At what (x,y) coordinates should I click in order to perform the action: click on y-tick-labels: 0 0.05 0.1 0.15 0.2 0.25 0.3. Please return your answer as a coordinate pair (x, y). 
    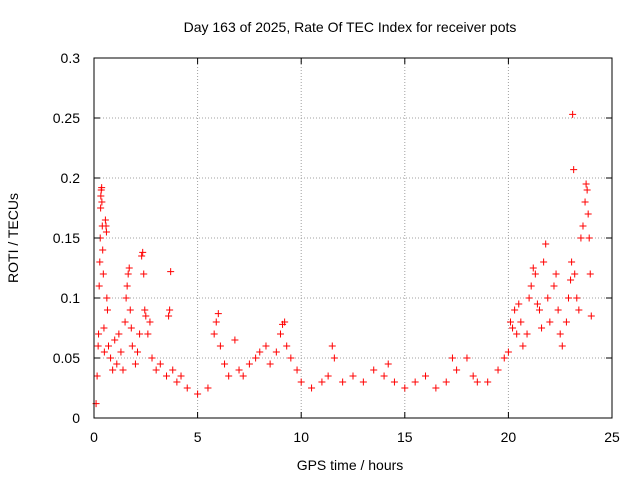
    Looking at the image, I should click on (66, 238).